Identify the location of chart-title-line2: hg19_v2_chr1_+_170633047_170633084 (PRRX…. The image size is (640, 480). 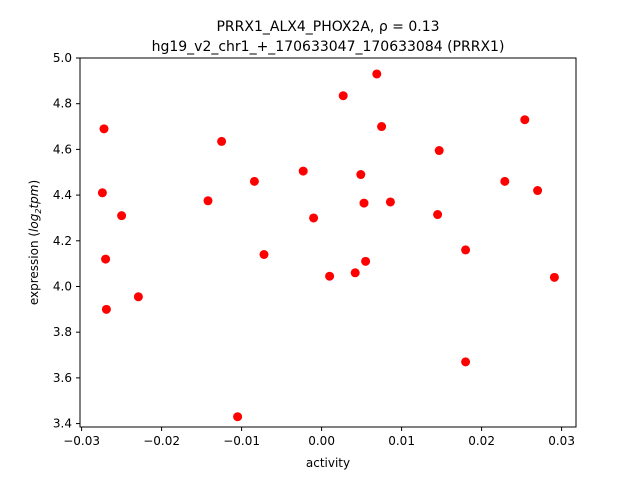
(328, 47).